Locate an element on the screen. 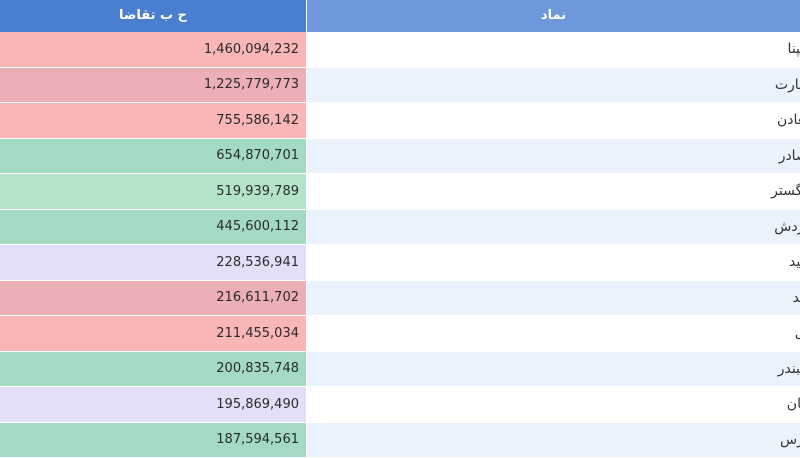 This screenshot has width=800, height=458. demand-value-cell: 195,869,490 is located at coordinates (153, 404).